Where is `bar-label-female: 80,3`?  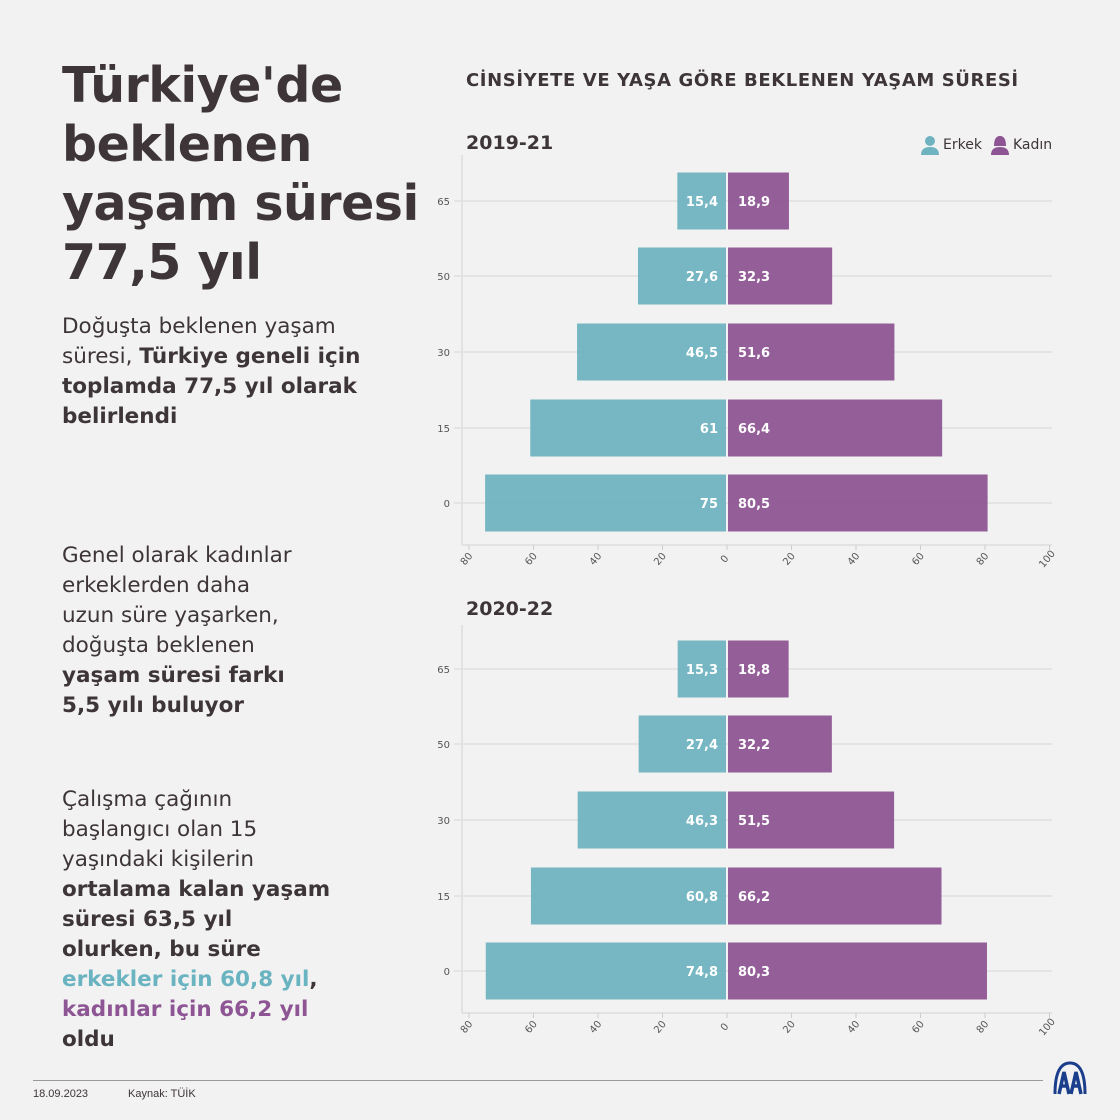 bar-label-female: 80,3 is located at coordinates (754, 972).